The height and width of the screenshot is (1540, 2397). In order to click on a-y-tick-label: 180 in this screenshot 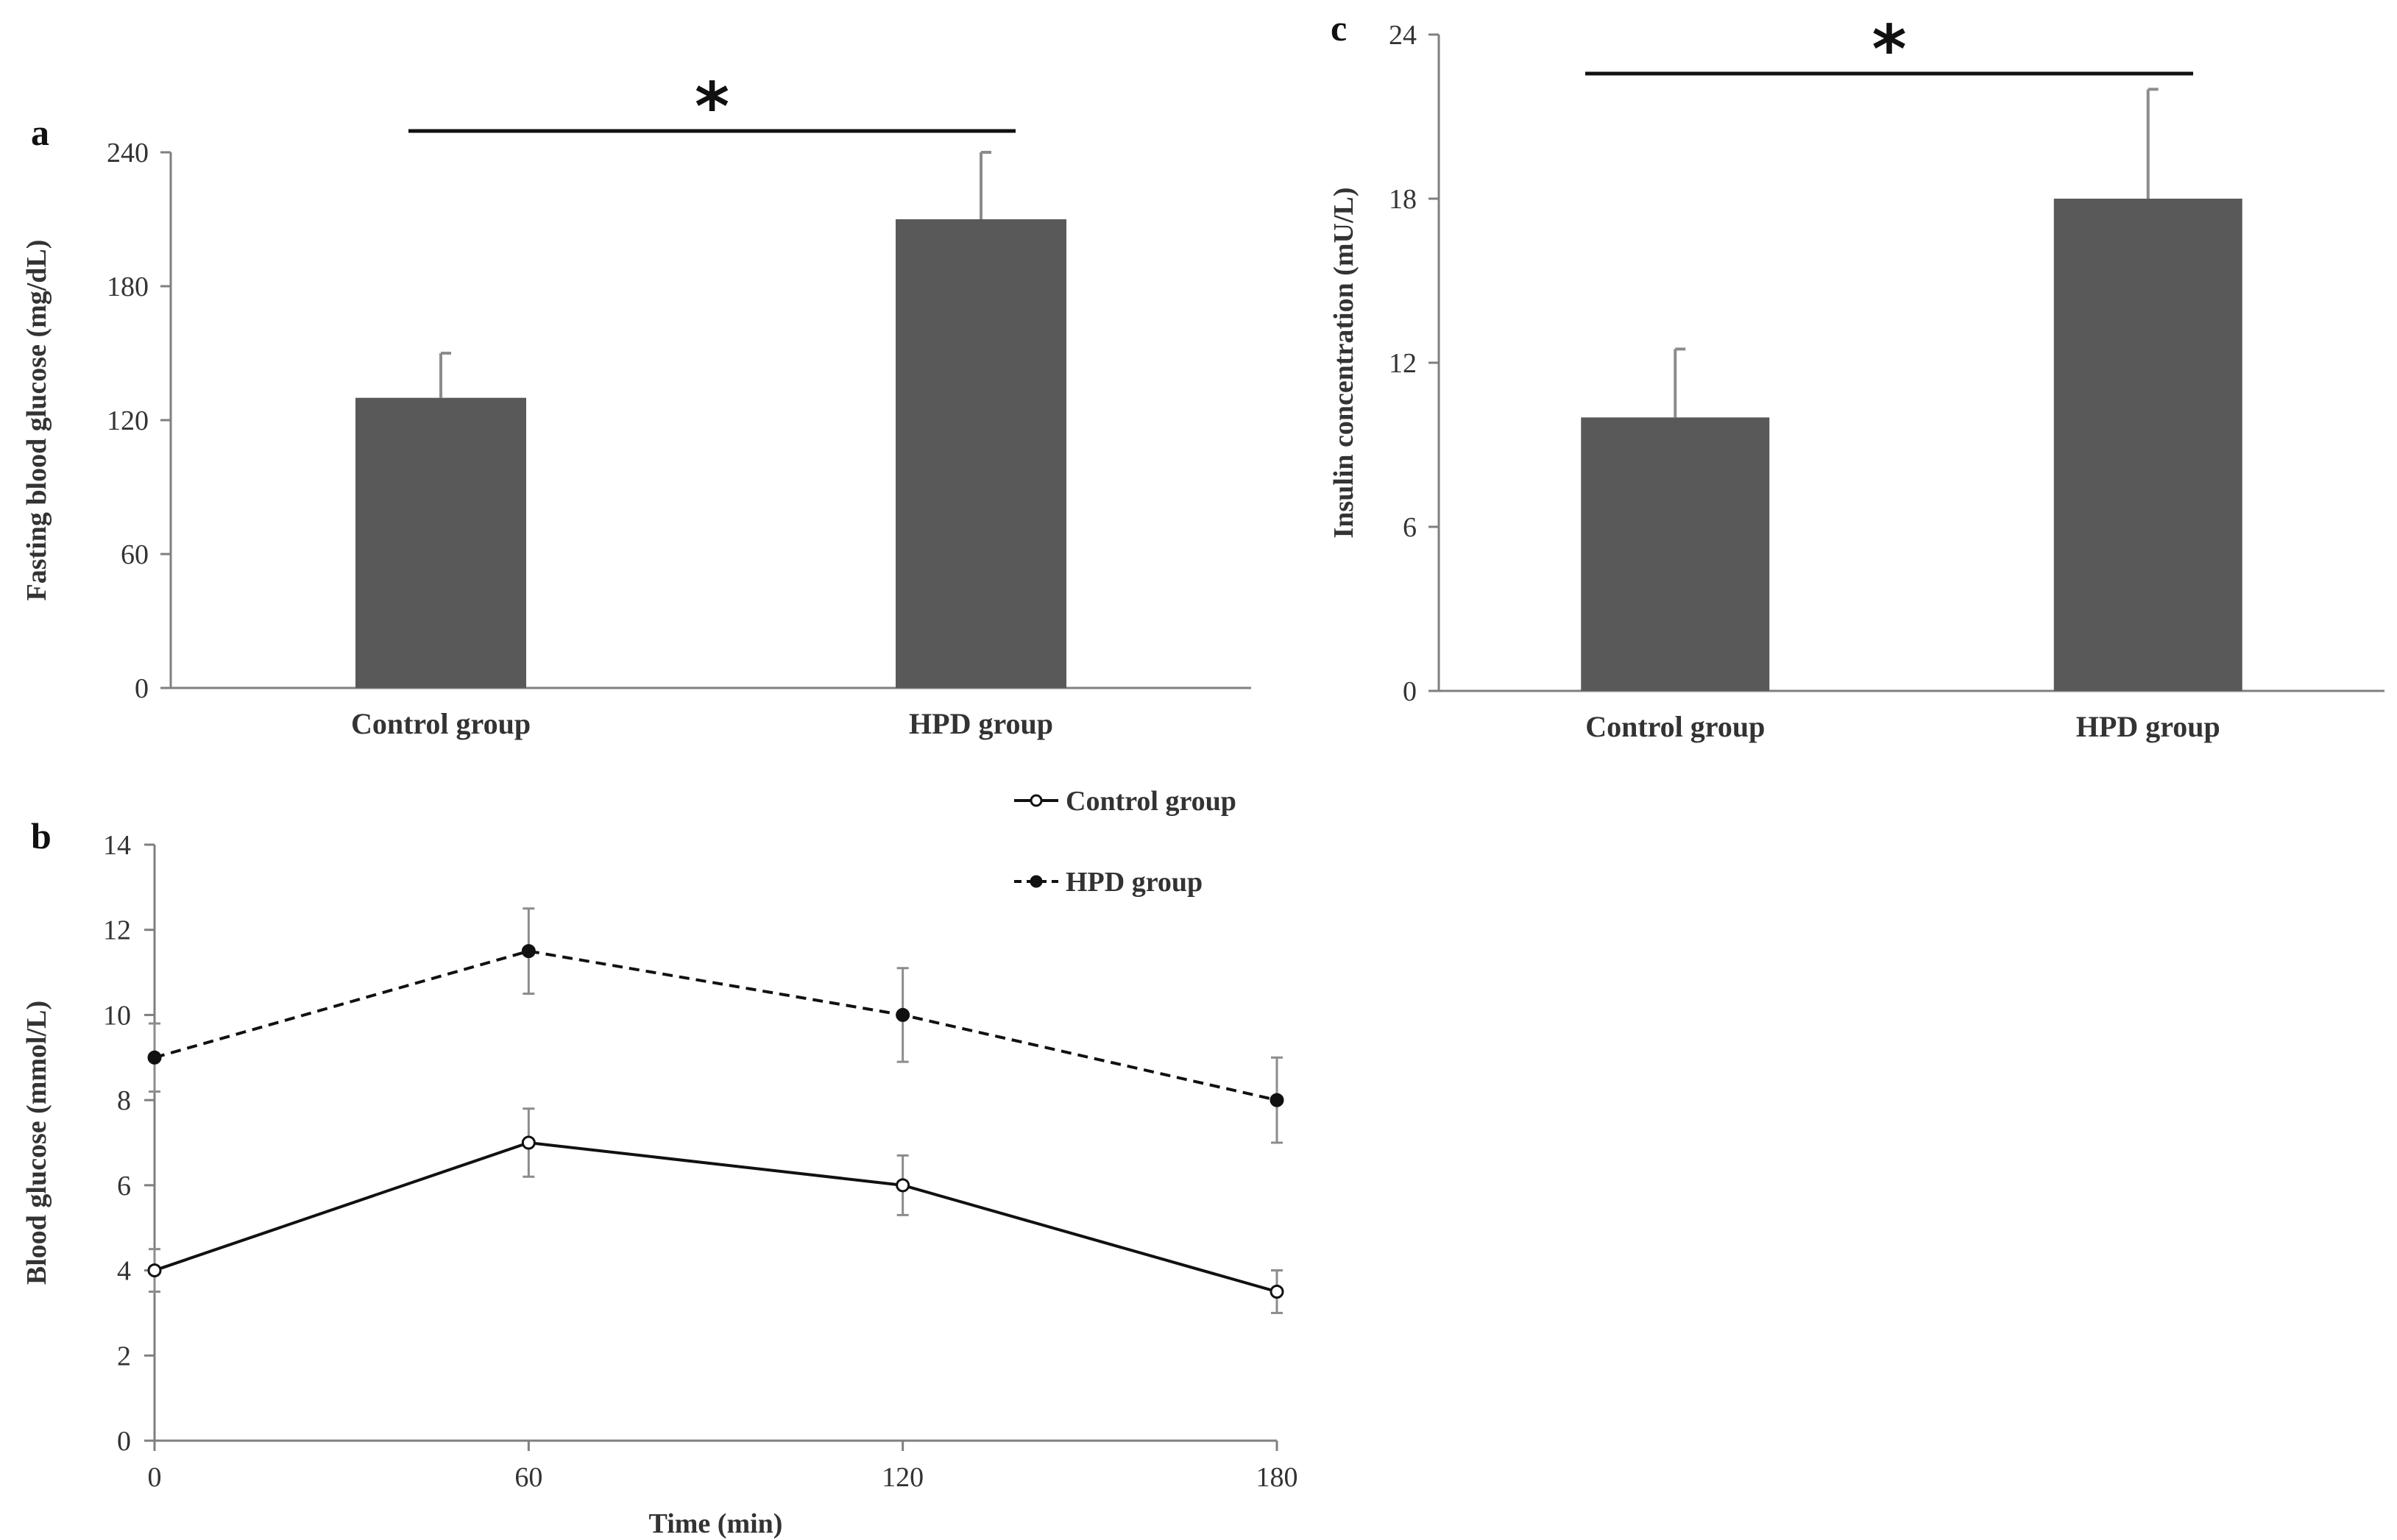, I will do `click(128, 287)`.